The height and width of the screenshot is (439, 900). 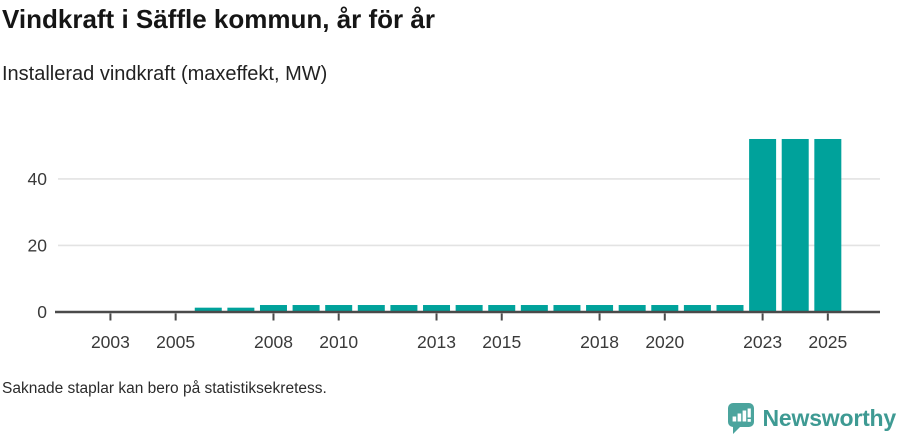 What do you see at coordinates (502, 308) in the screenshot?
I see `bar-2015` at bounding box center [502, 308].